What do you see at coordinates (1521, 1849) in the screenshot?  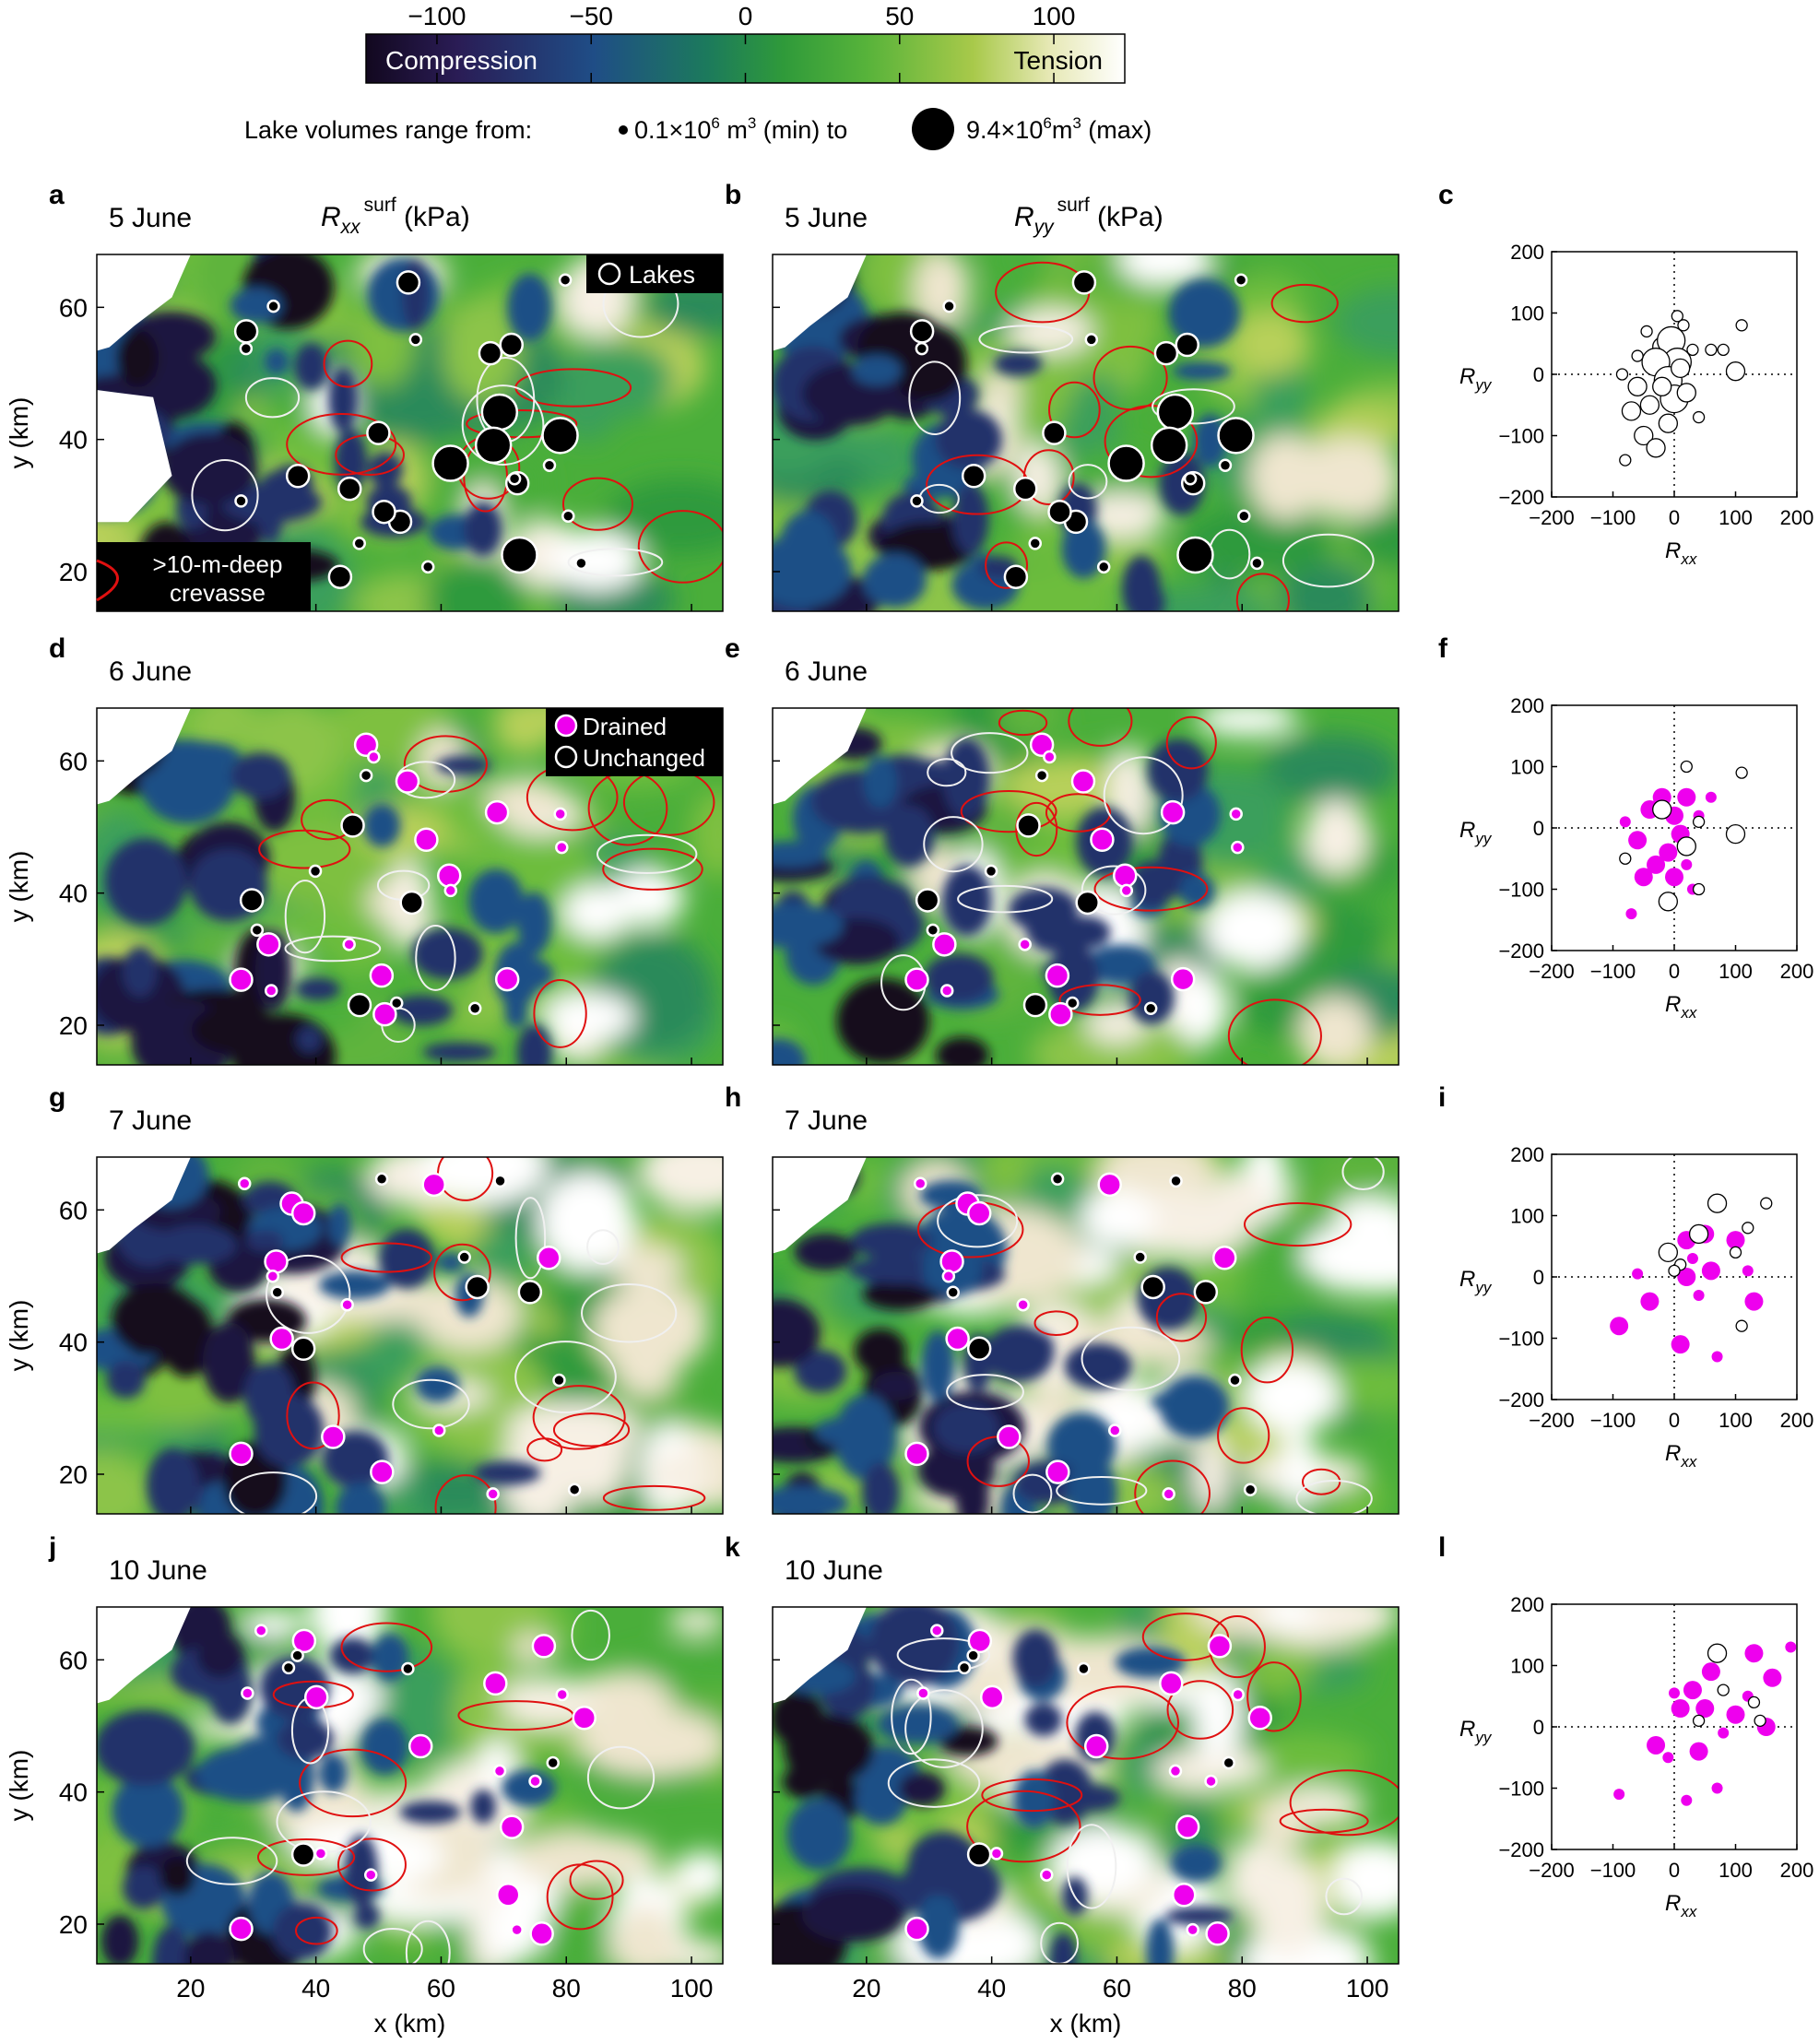 I see `scatter-y-tick-label: −200` at bounding box center [1521, 1849].